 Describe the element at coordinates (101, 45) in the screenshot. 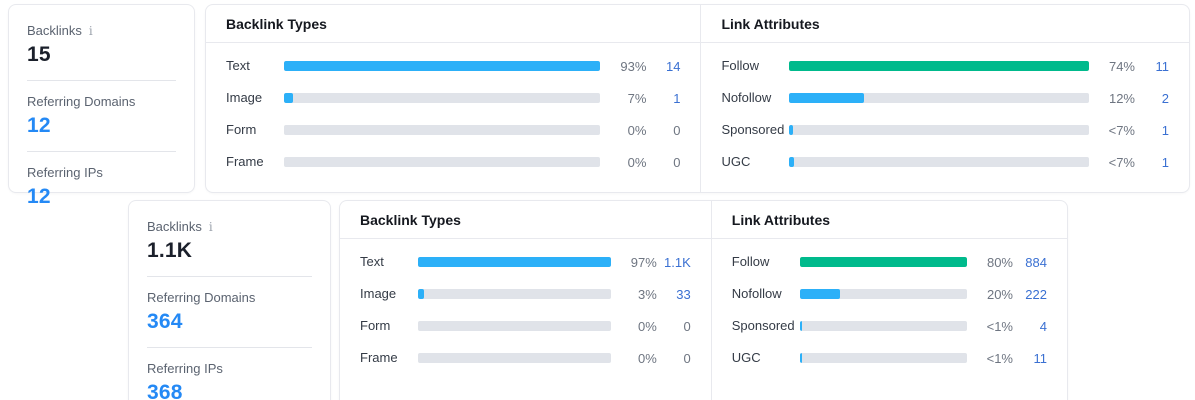

I see `metric-backlinks: Backlinks i 15` at that location.